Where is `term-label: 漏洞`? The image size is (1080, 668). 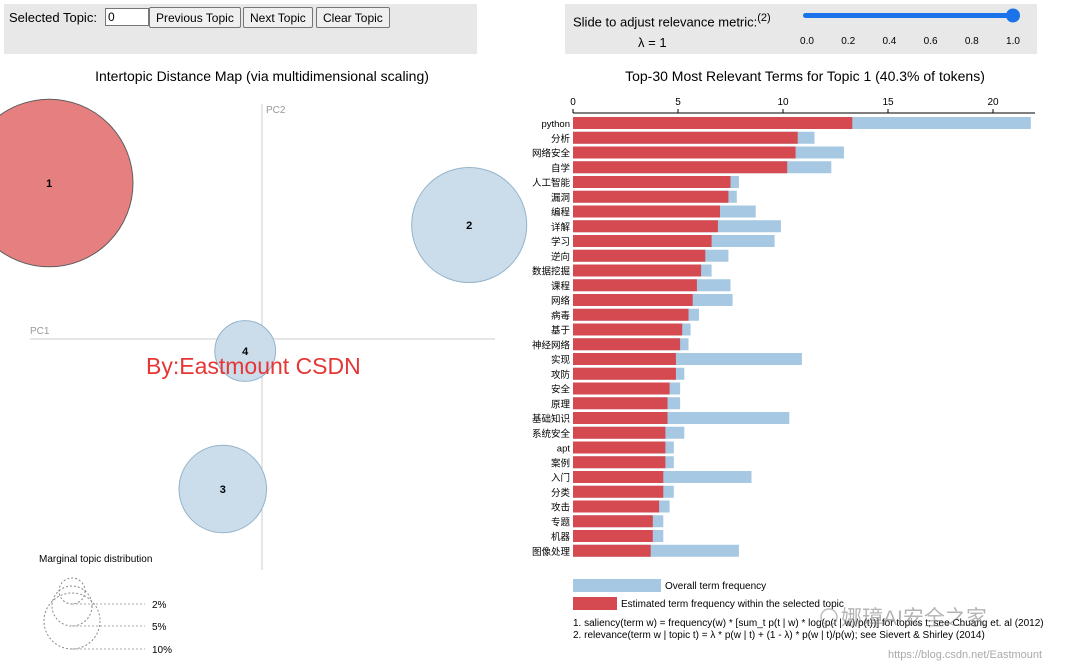 term-label: 漏洞 is located at coordinates (560, 198).